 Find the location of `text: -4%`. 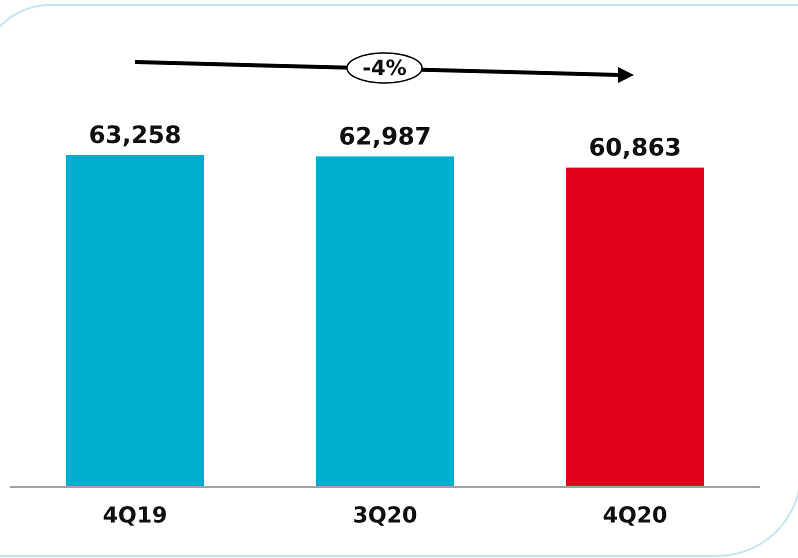

text: -4% is located at coordinates (384, 68).